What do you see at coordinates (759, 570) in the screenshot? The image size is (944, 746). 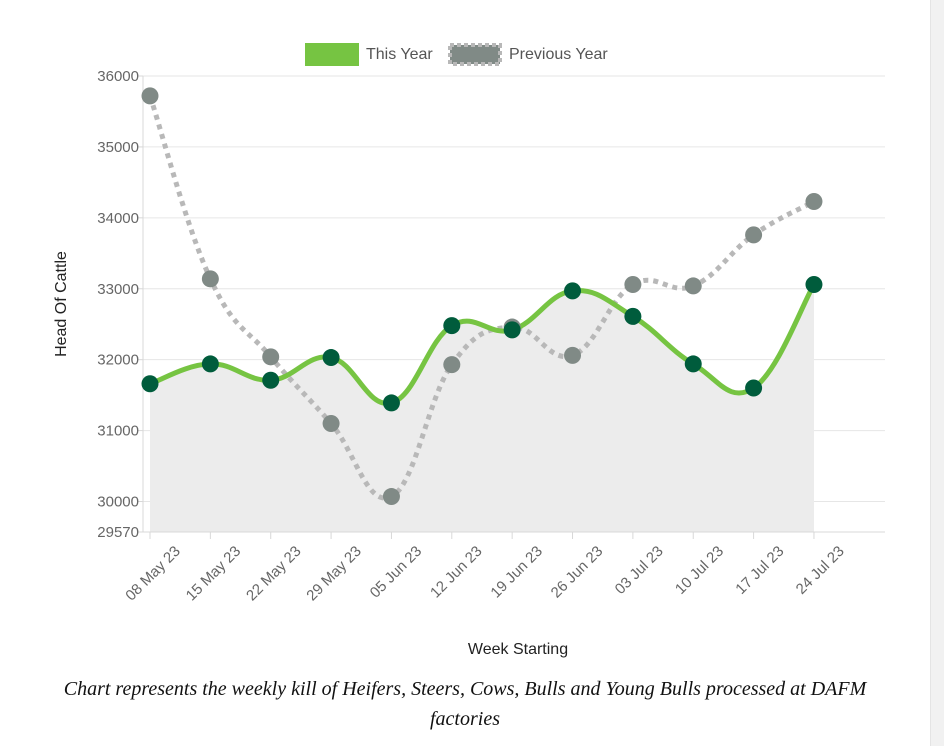 I see `x-tick-label: 17 Jul 23` at bounding box center [759, 570].